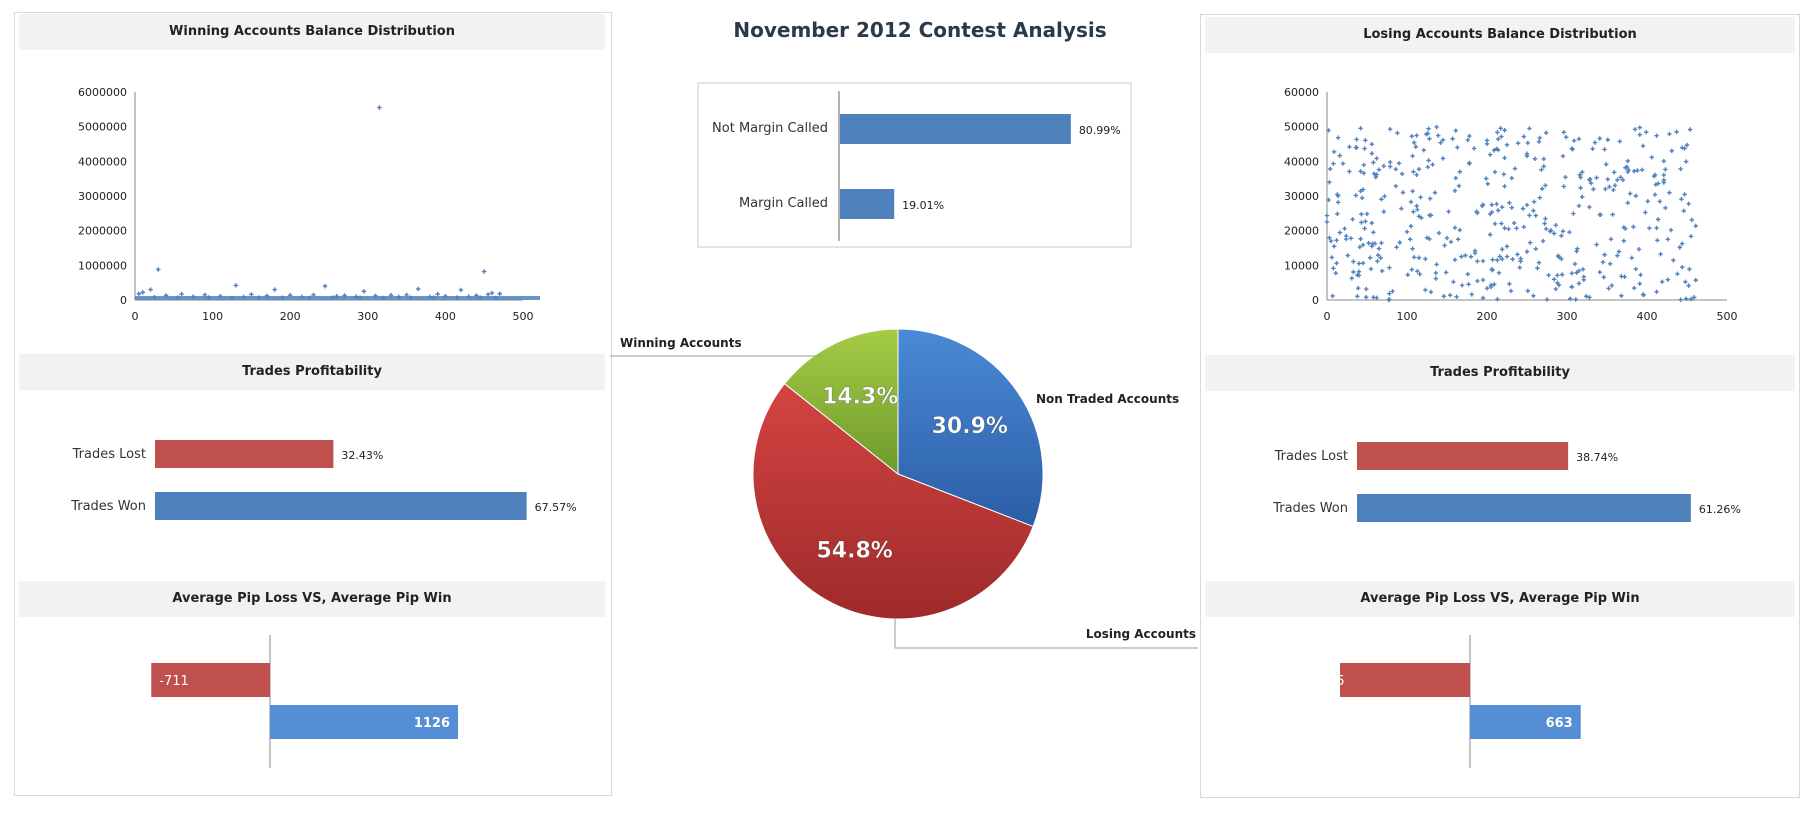 The image size is (1810, 813). Describe the element at coordinates (1525, 722) in the screenshot. I see `win-bar` at that location.